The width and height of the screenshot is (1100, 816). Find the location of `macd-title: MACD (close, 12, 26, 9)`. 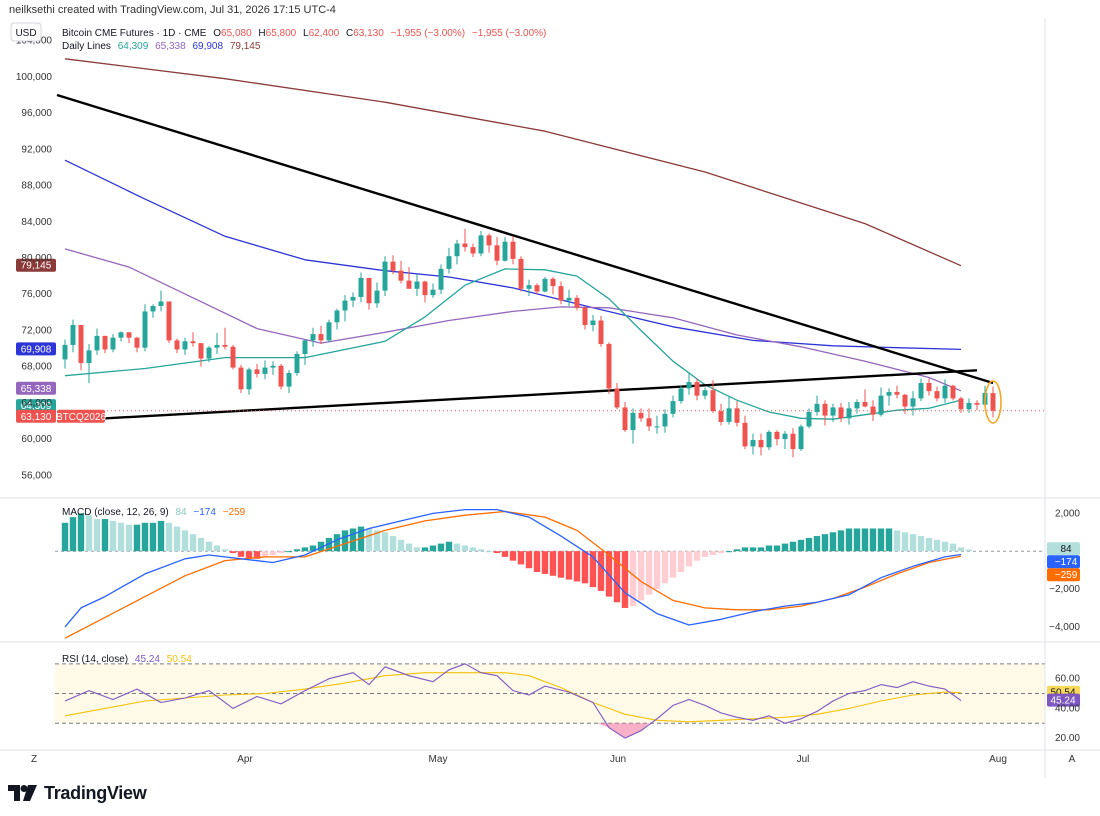

macd-title: MACD (close, 12, 26, 9) is located at coordinates (115, 512).